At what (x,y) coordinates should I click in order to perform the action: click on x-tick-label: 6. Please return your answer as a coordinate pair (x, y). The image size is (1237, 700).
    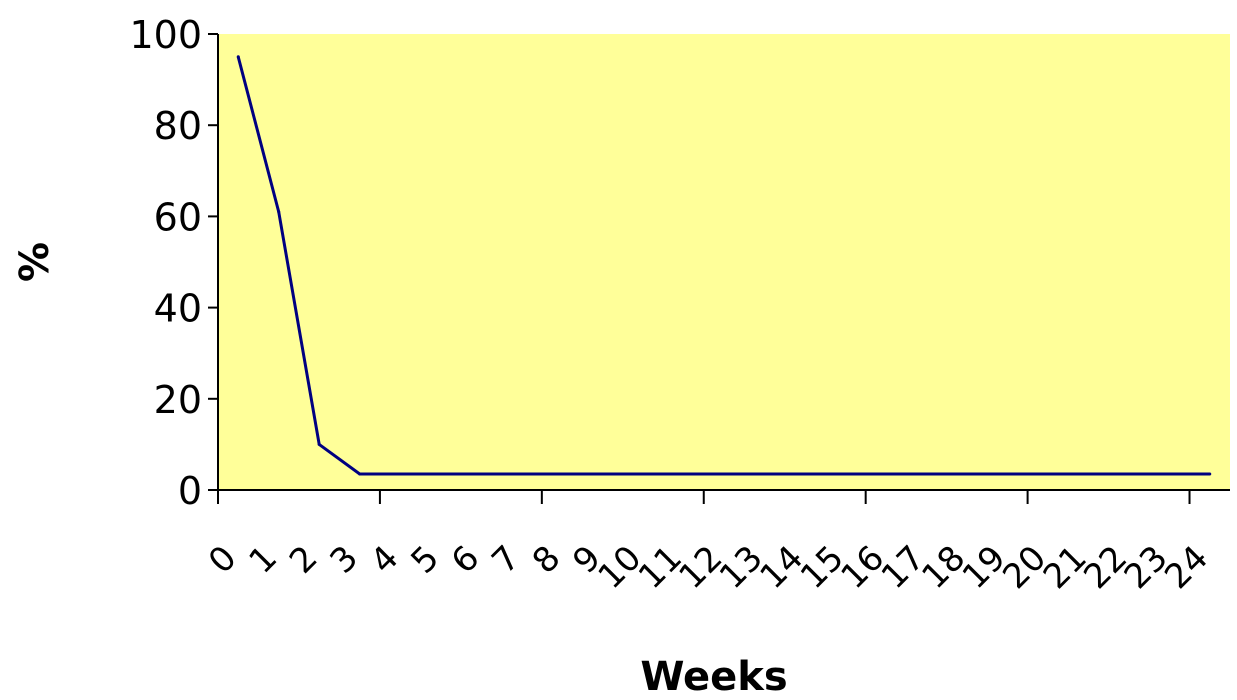
    Looking at the image, I should click on (466, 560).